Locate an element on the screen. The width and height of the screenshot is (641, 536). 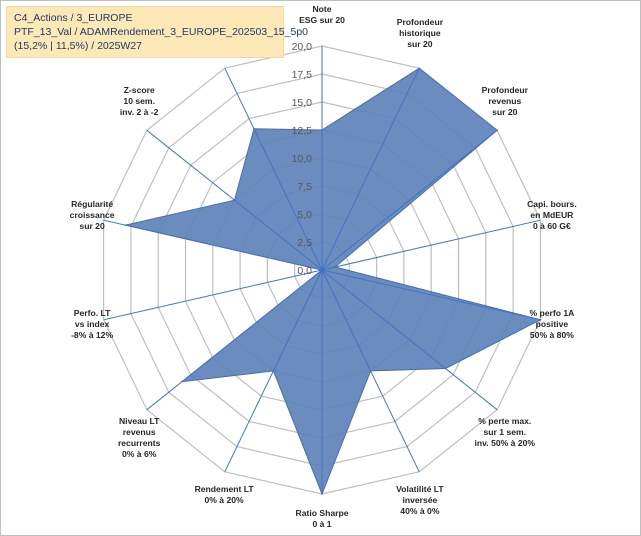
axis-label-line: recurrents is located at coordinates (139, 443).